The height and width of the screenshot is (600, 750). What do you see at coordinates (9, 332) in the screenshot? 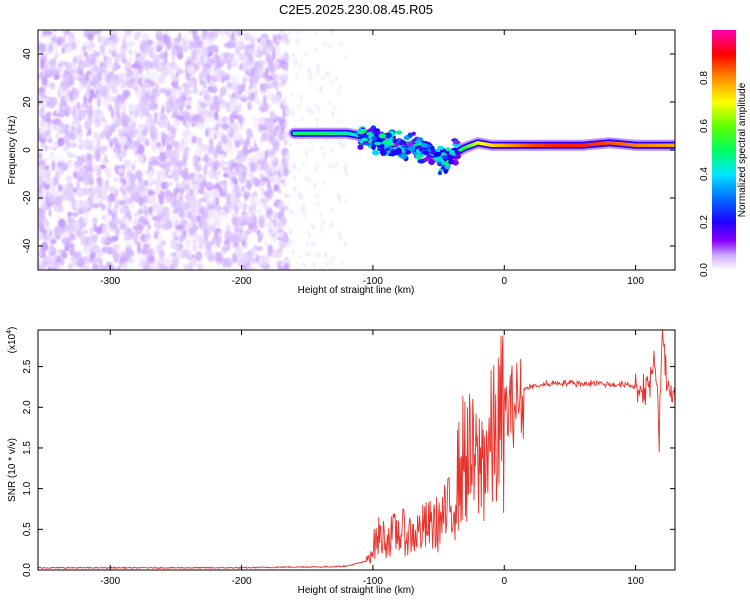
I see `snr-multiplier-exponent: 4` at bounding box center [9, 332].